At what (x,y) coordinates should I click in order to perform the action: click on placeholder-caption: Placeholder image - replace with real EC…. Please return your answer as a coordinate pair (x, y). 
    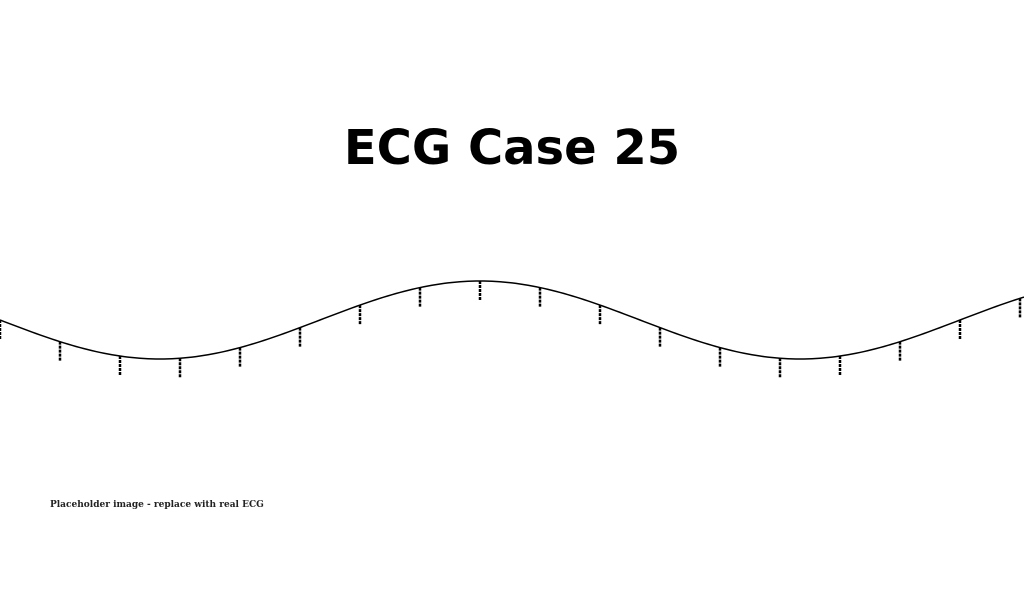
    Looking at the image, I should click on (157, 505).